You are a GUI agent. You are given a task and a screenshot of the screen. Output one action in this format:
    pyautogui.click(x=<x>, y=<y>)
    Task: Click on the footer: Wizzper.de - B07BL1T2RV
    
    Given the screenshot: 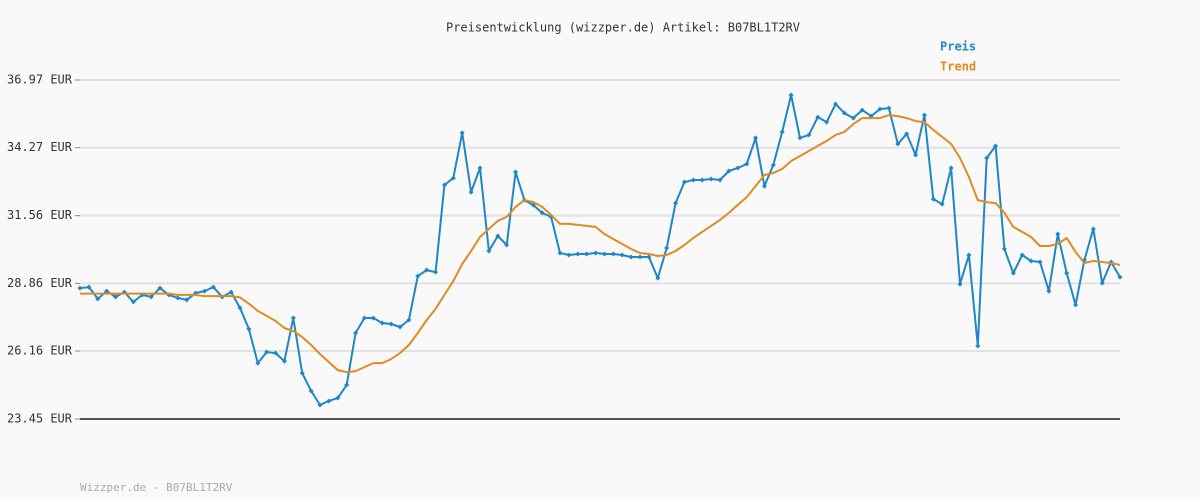 What is the action you would take?
    pyautogui.click(x=156, y=487)
    